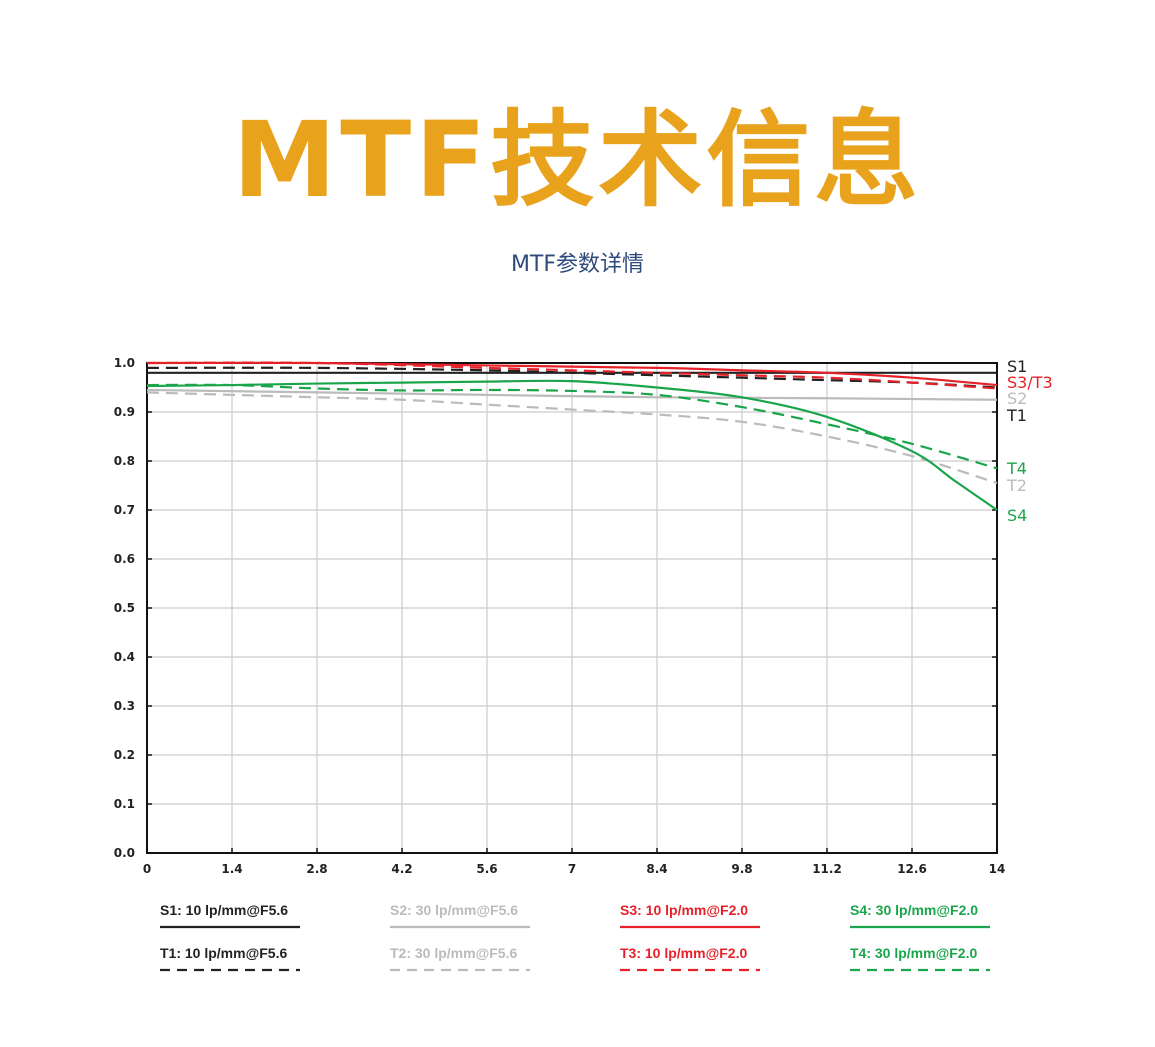  I want to click on page-subtitle: MTF参数详情, so click(577, 264).